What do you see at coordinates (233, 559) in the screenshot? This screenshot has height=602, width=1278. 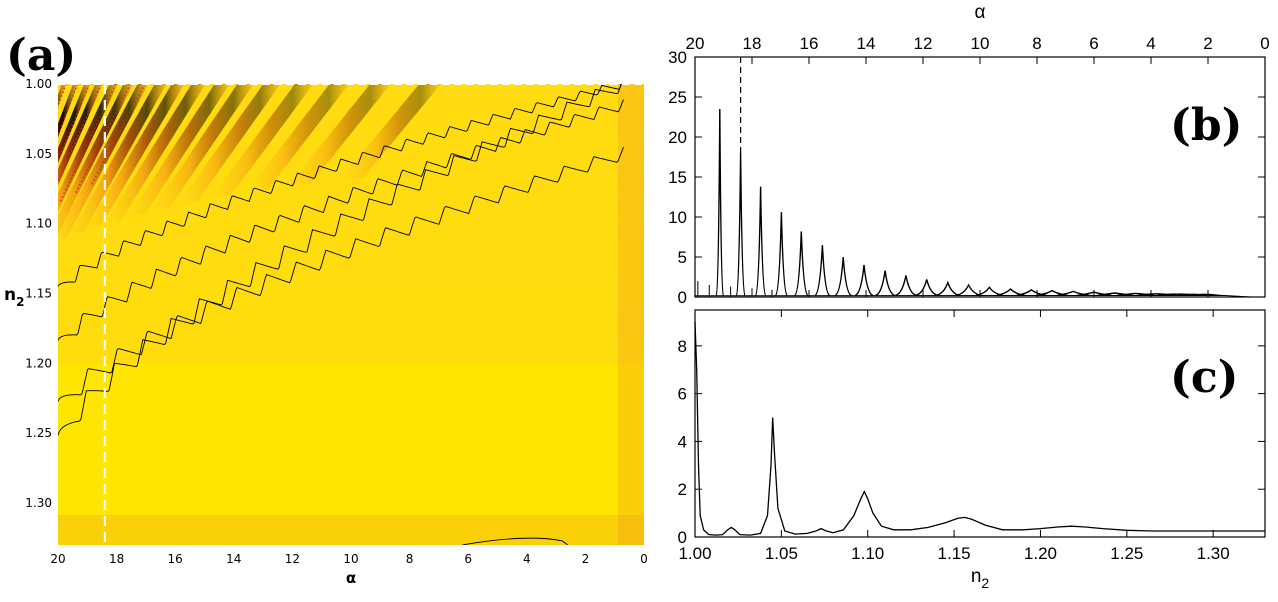 I see `heatmap-x-tick-label: 14` at bounding box center [233, 559].